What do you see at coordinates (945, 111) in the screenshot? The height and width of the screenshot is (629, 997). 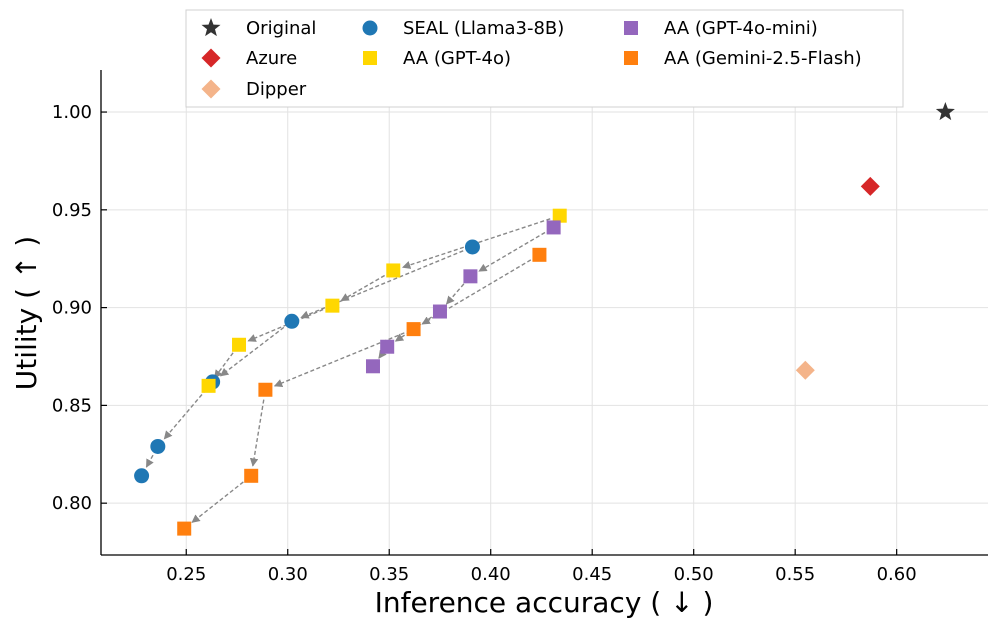 I see `point-original` at bounding box center [945, 111].